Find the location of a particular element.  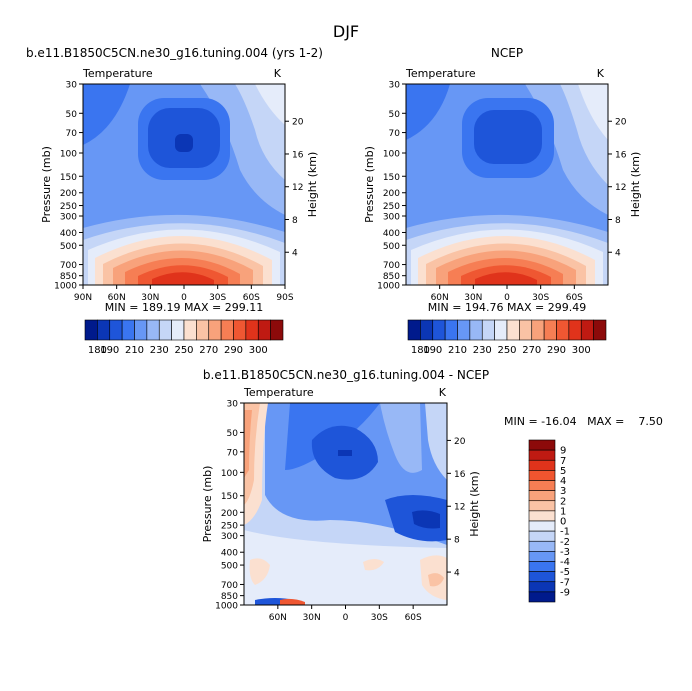

panel1-lat-tick-label: 30S is located at coordinates (217, 298).